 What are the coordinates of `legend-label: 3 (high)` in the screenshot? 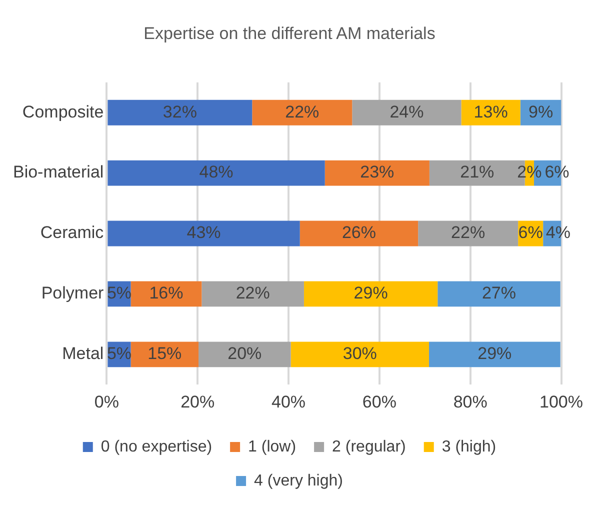 It's located at (469, 447).